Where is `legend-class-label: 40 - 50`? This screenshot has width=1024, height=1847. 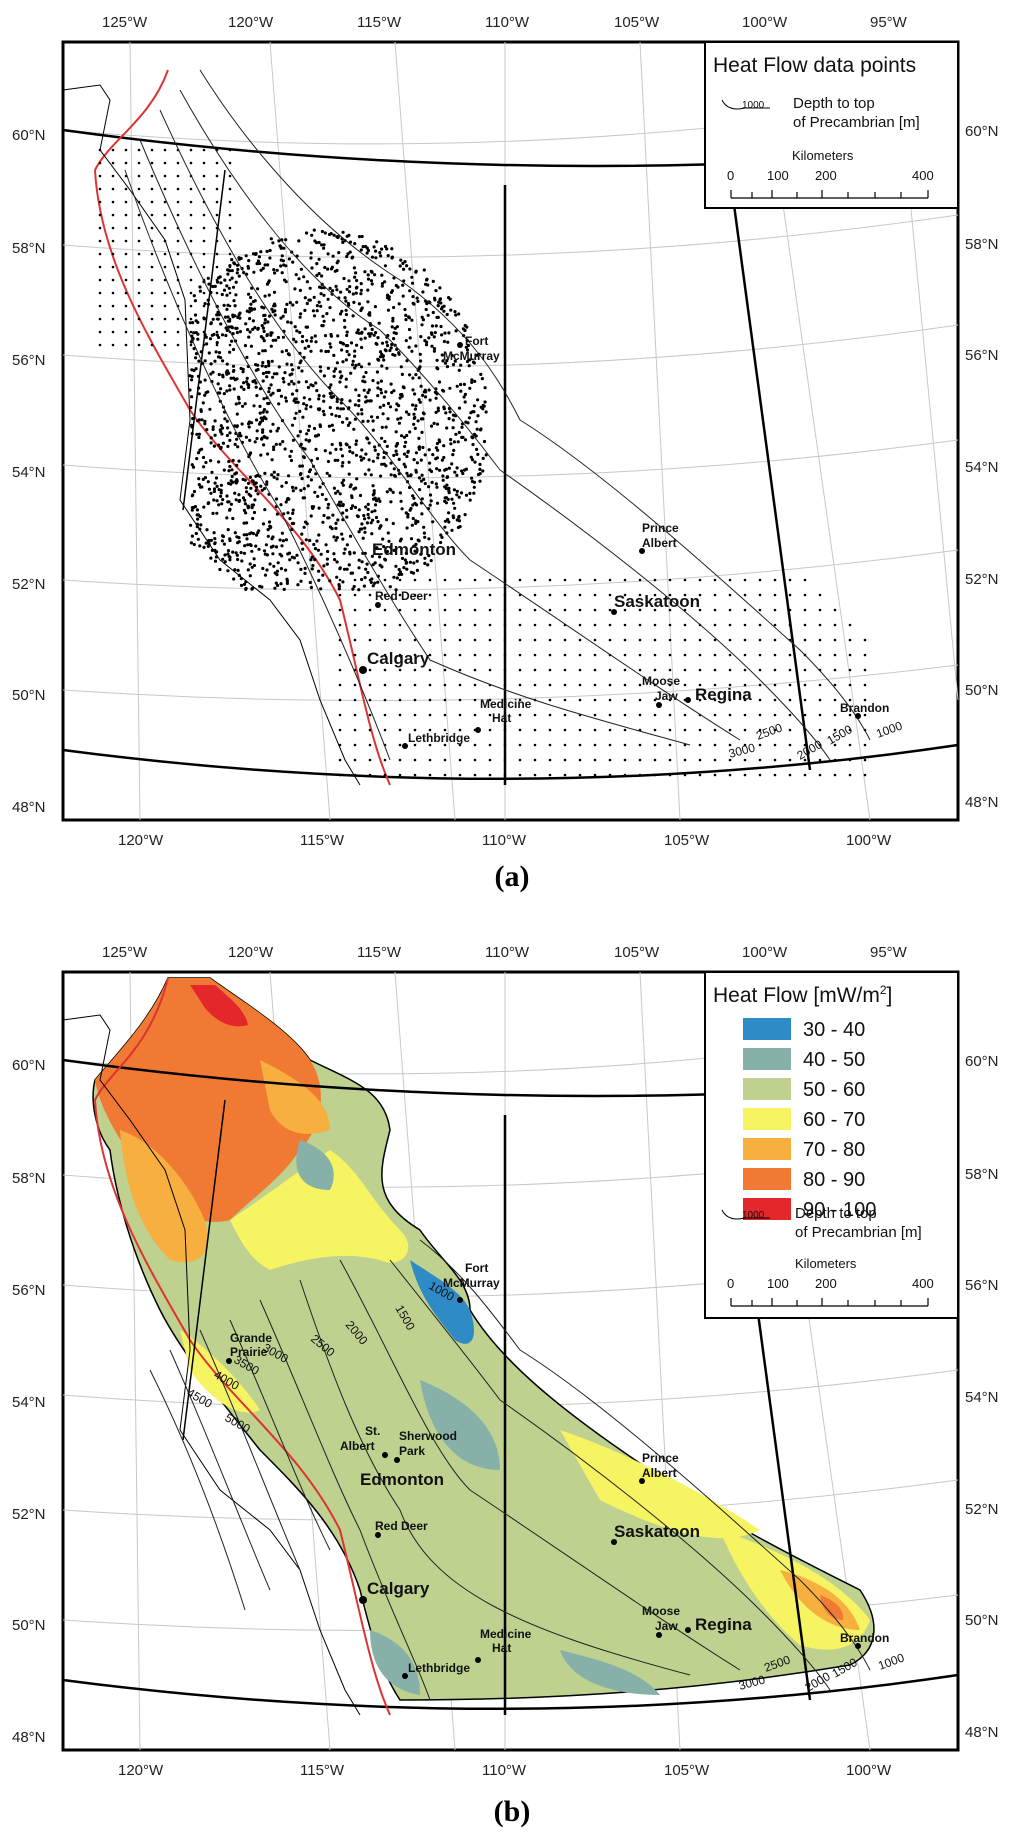 legend-class-label: 40 - 50 is located at coordinates (834, 1060).